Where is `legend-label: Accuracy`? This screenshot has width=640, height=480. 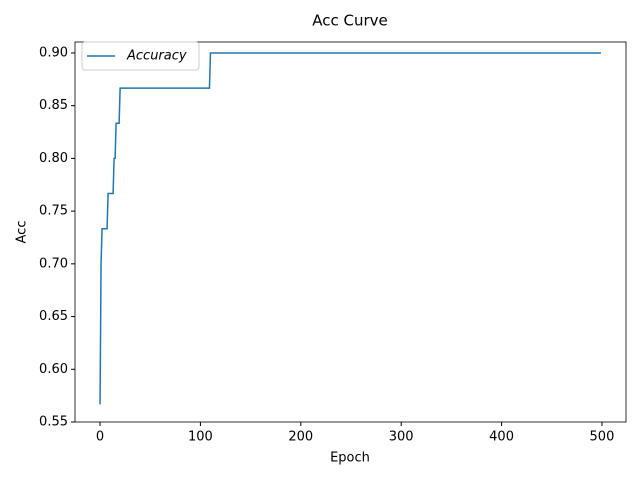 legend-label: Accuracy is located at coordinates (156, 56).